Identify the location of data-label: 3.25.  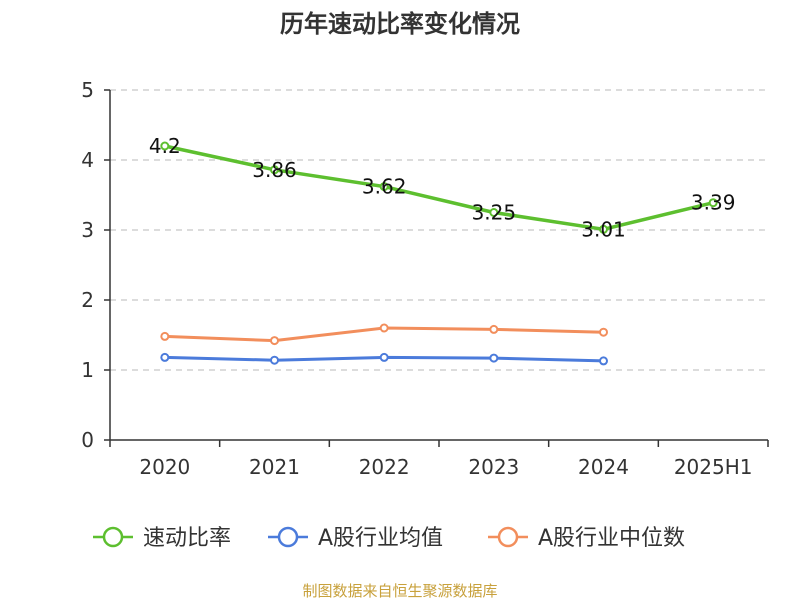
(494, 213).